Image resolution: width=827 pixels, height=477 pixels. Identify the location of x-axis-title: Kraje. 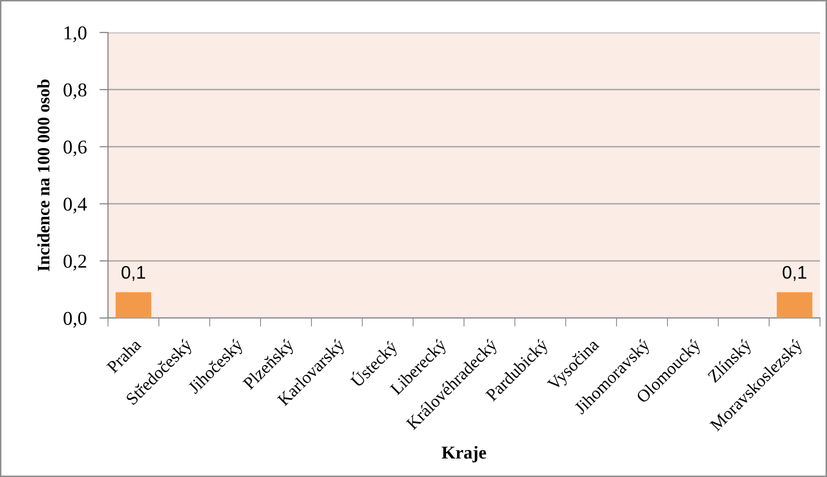
(464, 454).